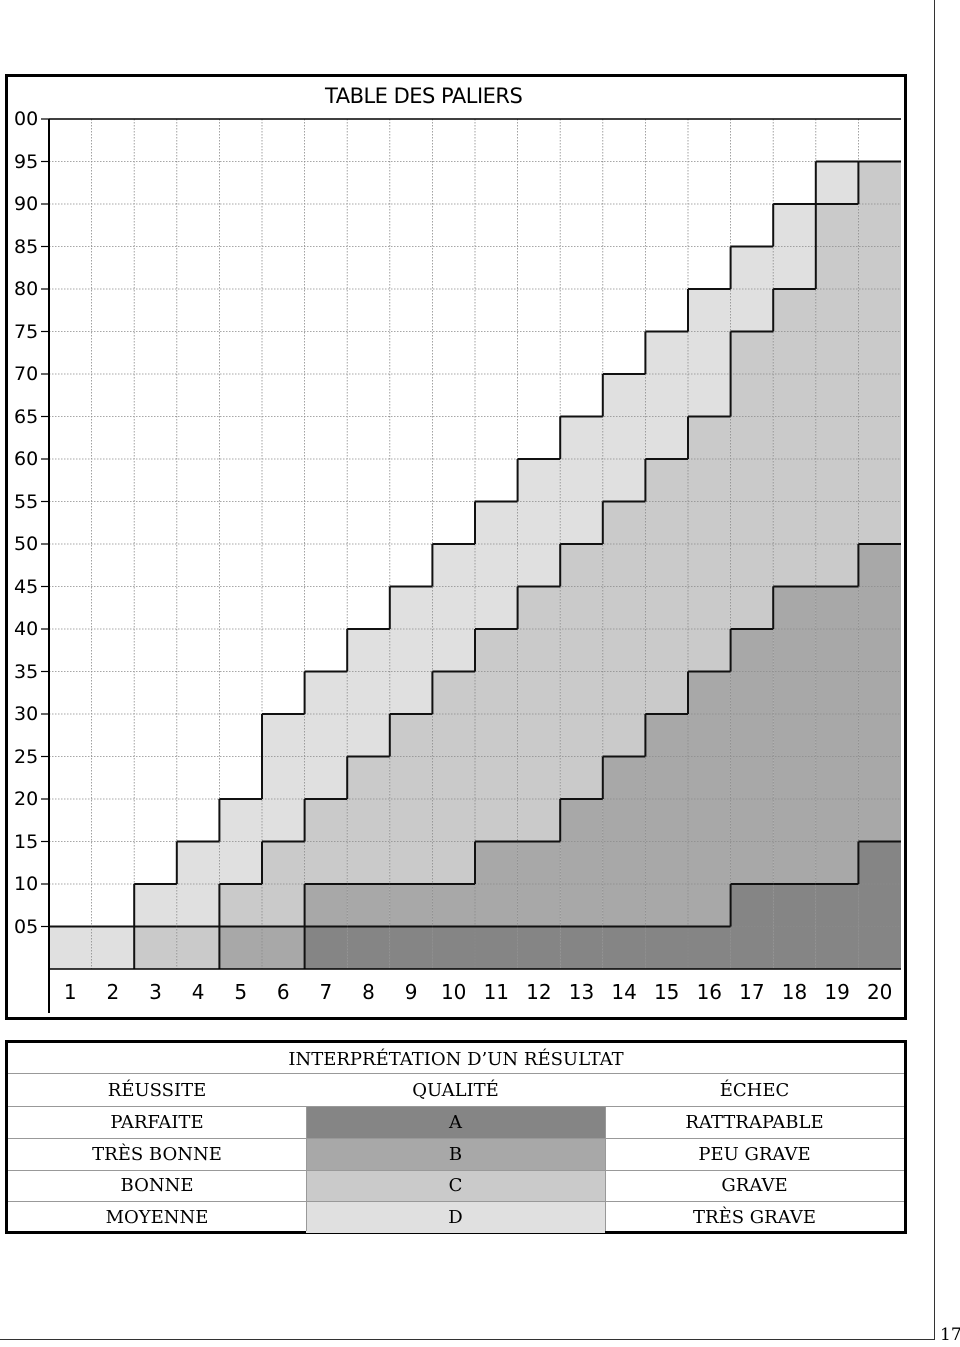 The image size is (960, 1347). What do you see at coordinates (754, 1090) in the screenshot?
I see `header-echec: ÉCHEC` at bounding box center [754, 1090].